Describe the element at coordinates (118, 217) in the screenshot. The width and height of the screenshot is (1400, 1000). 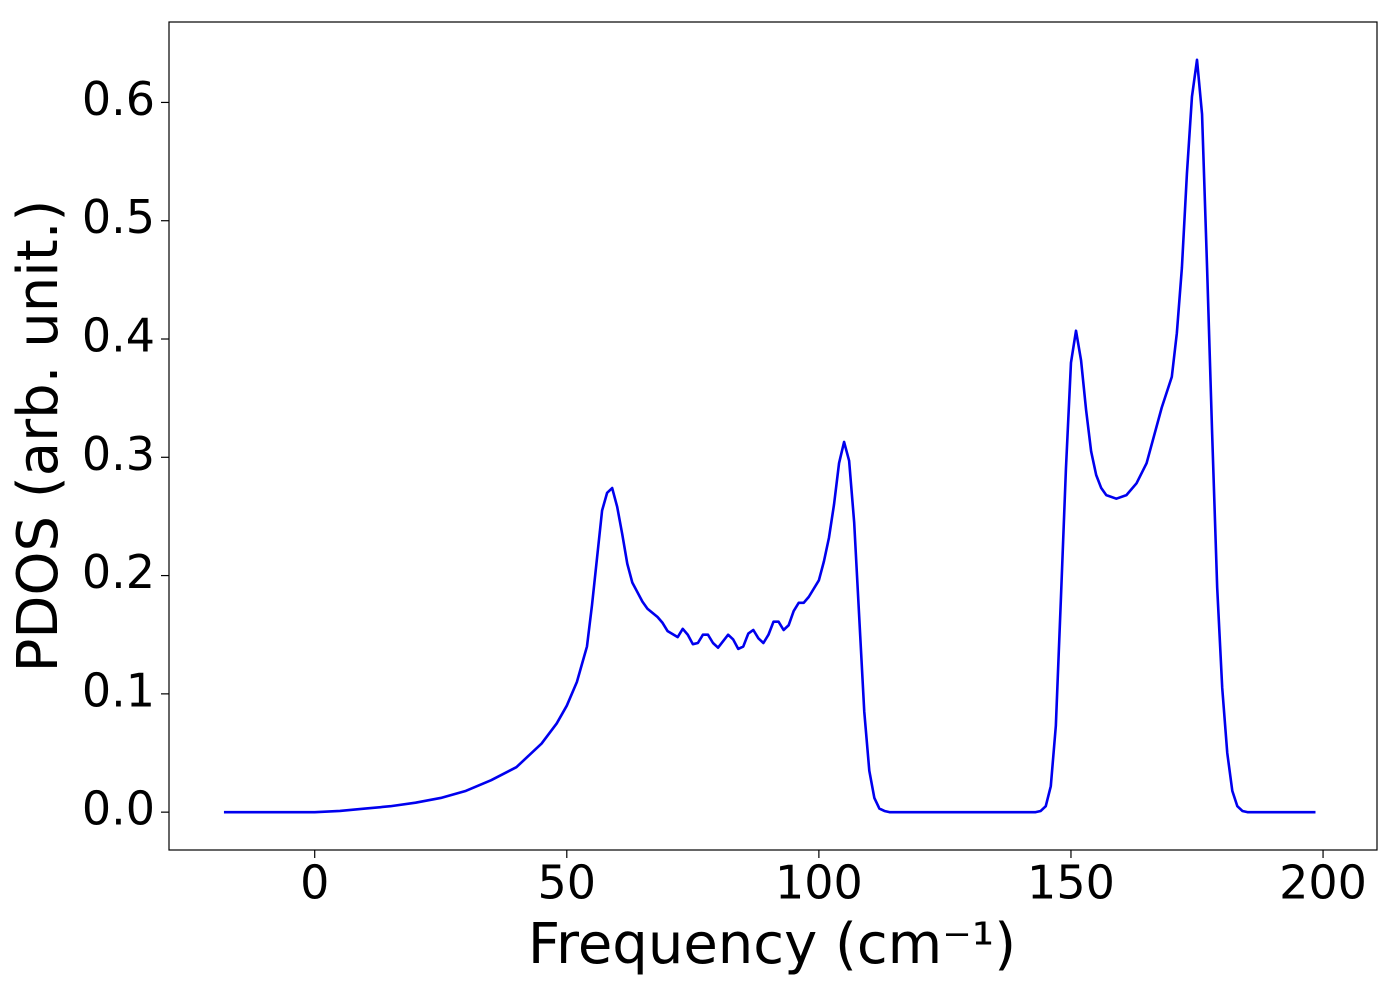
I see `y-tick-label: 0.5` at that location.